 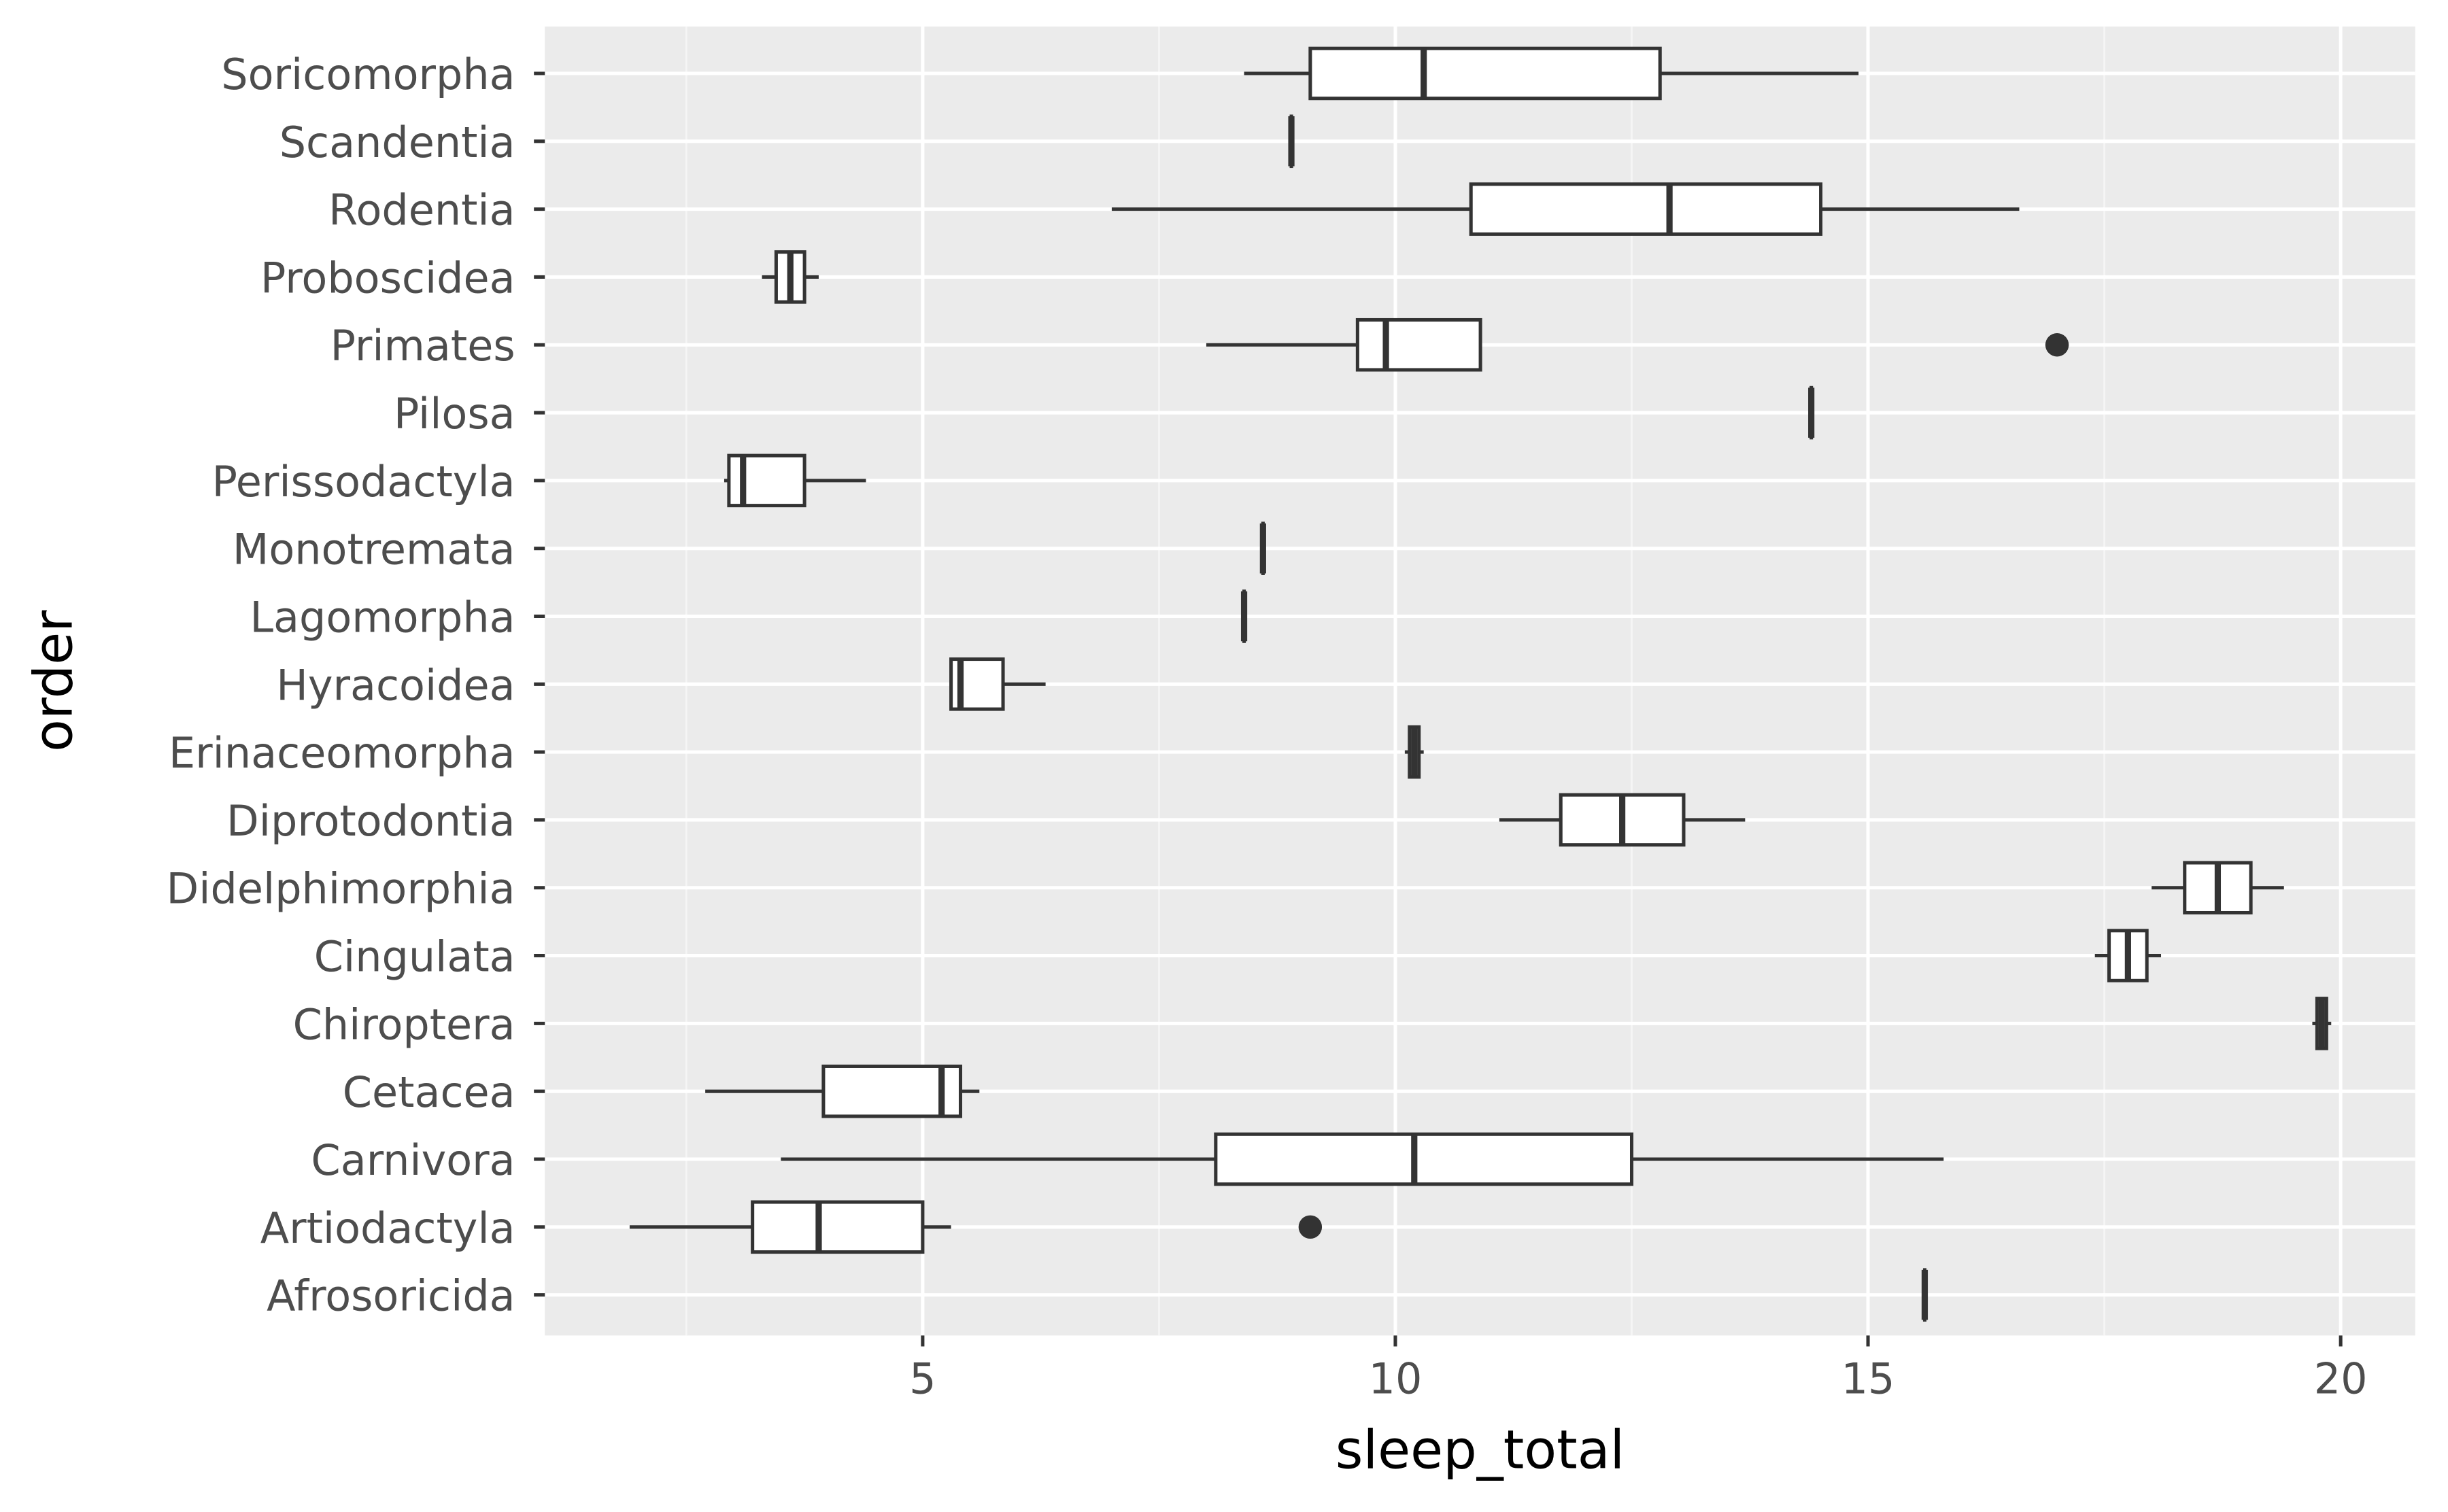 I want to click on y-tick-label: Lagomorpha, so click(x=382, y=617).